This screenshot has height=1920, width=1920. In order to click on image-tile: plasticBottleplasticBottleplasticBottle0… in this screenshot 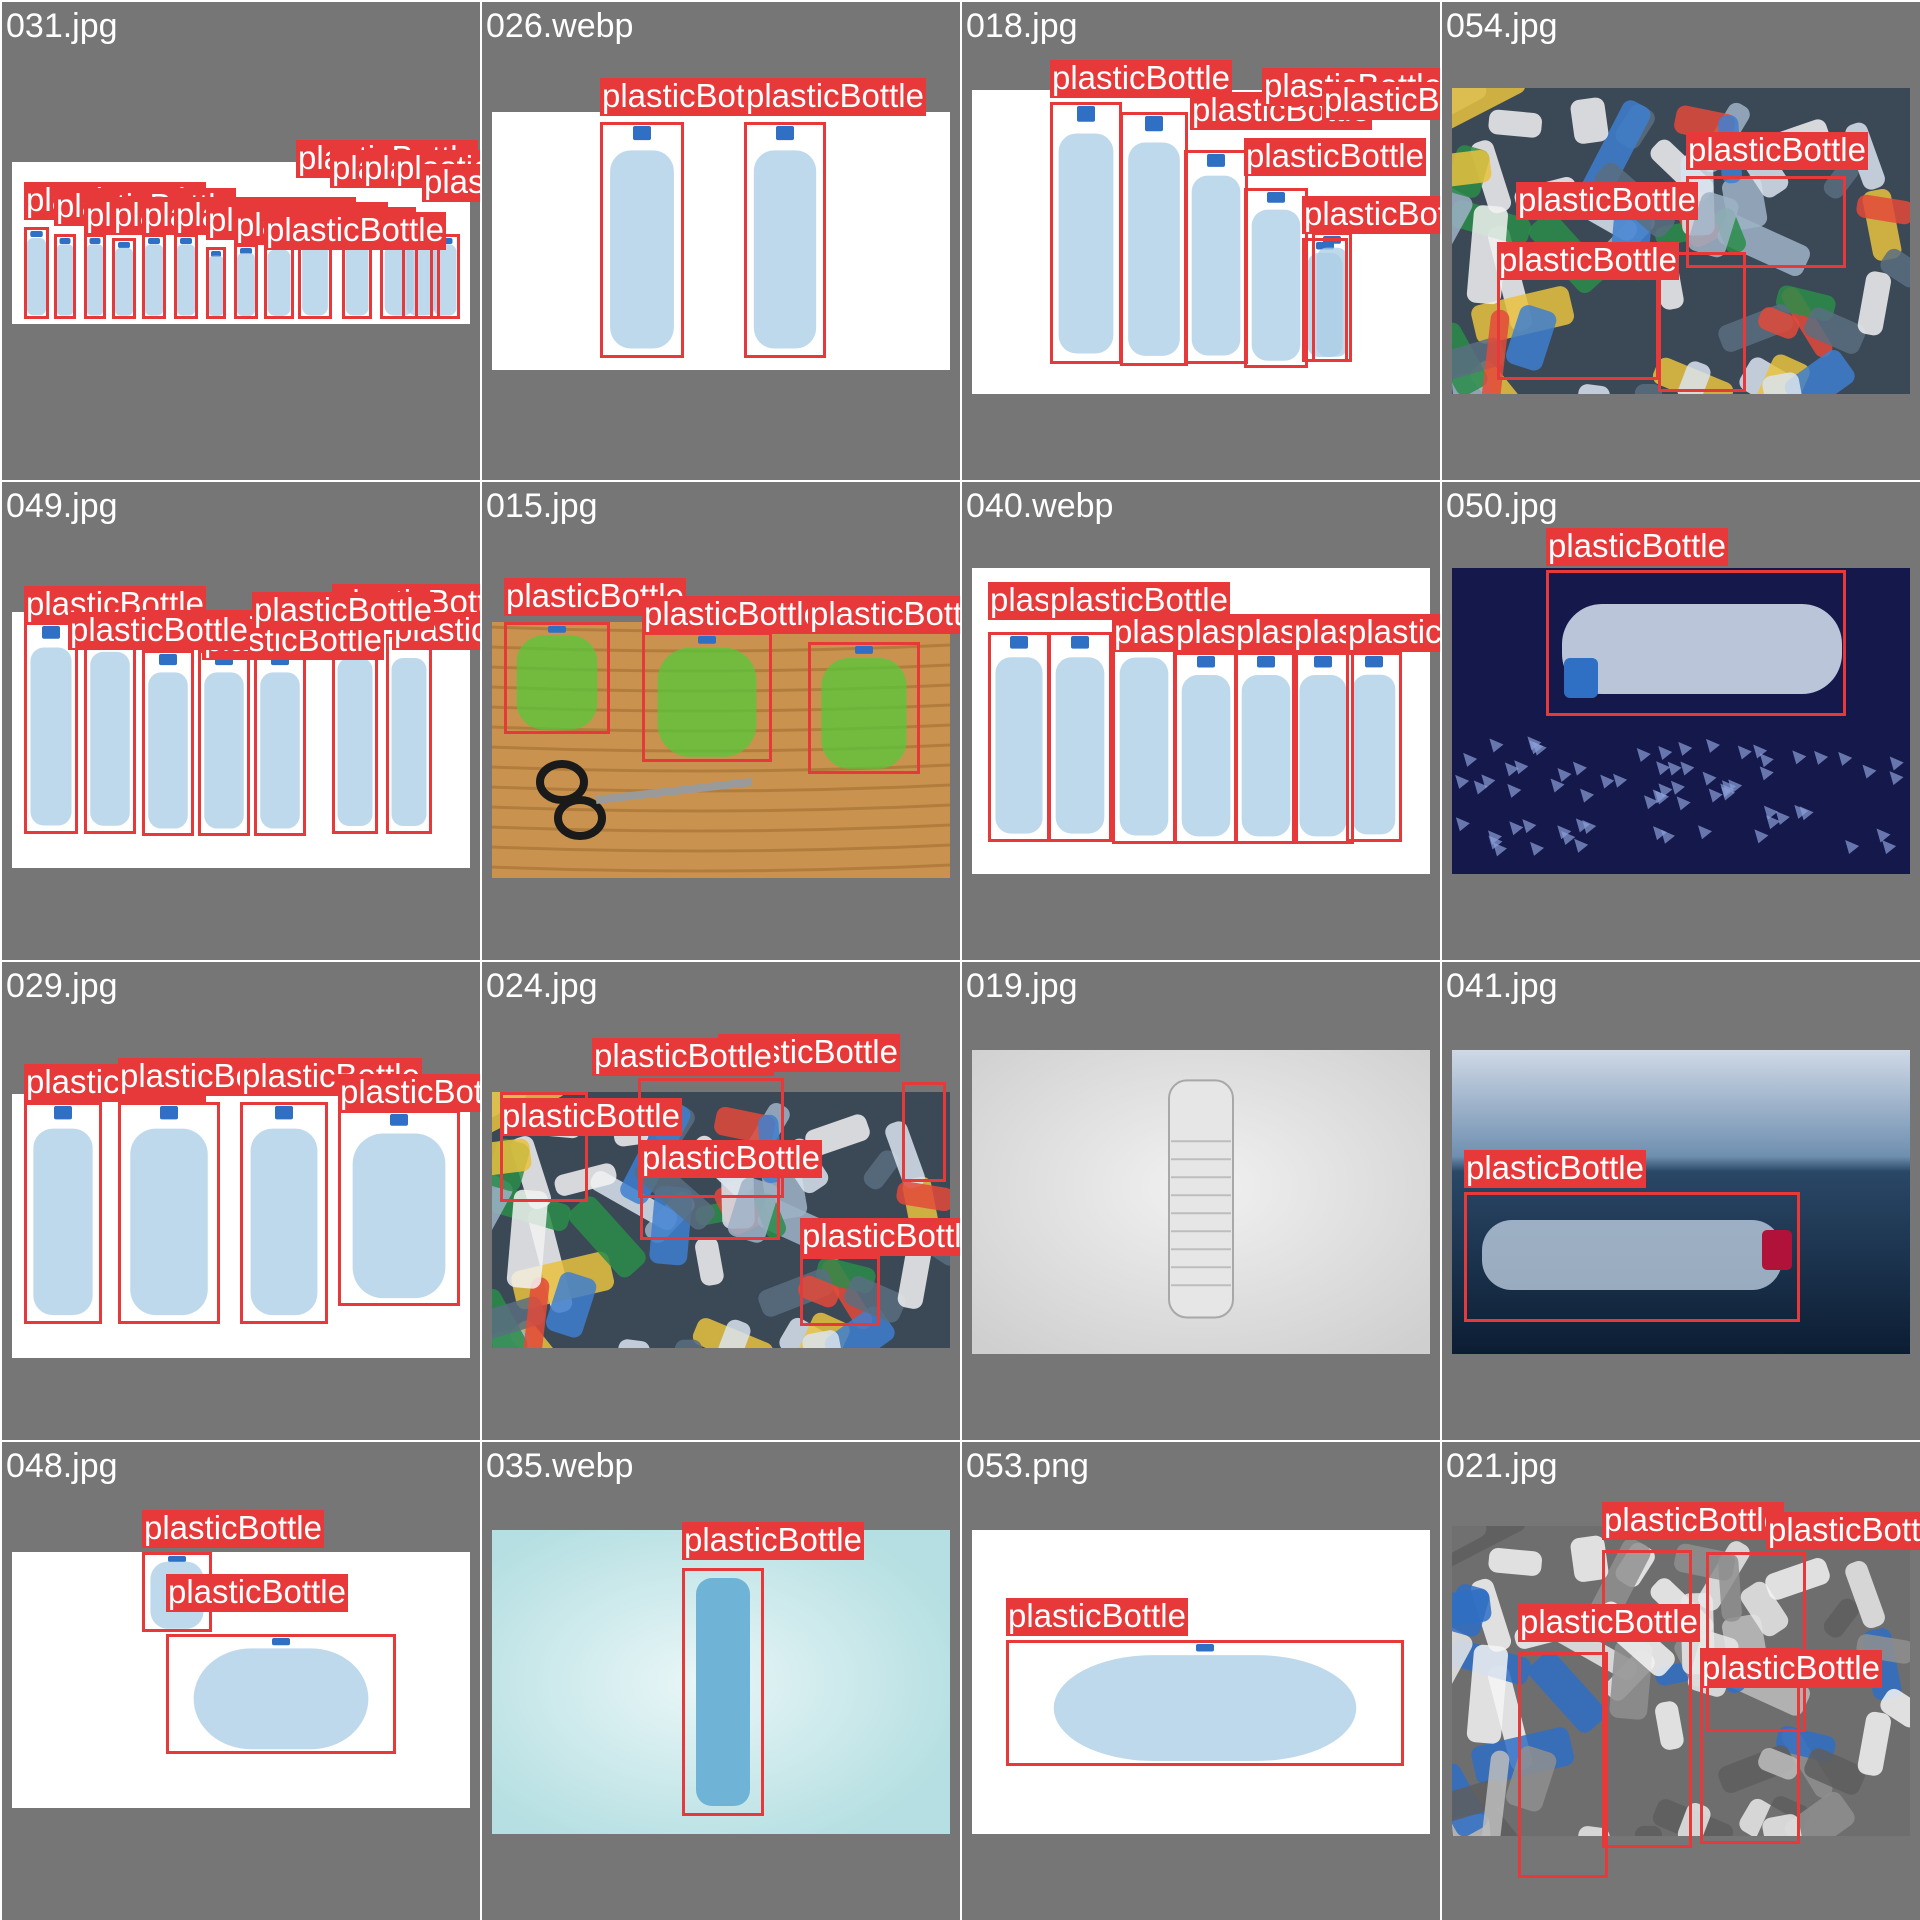, I will do `click(721, 721)`.